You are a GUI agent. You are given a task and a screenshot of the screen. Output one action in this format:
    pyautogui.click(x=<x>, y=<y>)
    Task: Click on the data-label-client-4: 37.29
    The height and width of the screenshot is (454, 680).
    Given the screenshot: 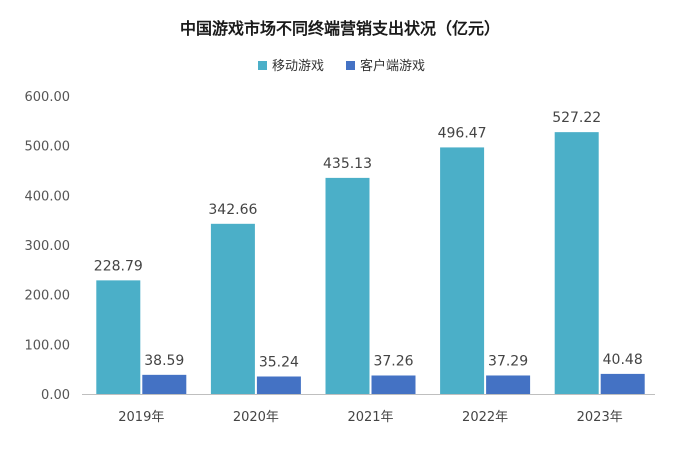 What is the action you would take?
    pyautogui.click(x=508, y=361)
    